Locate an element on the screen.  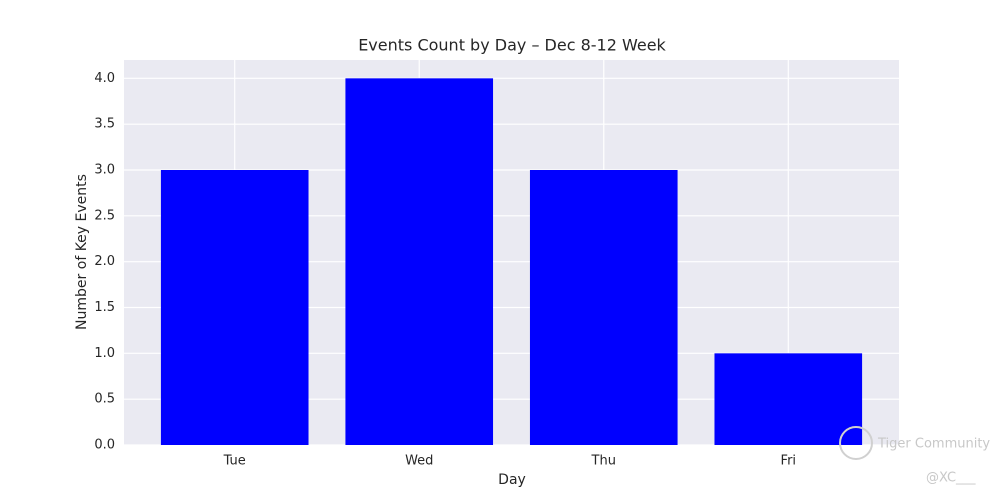
y-tick-label: 3.5 is located at coordinates (104, 124).